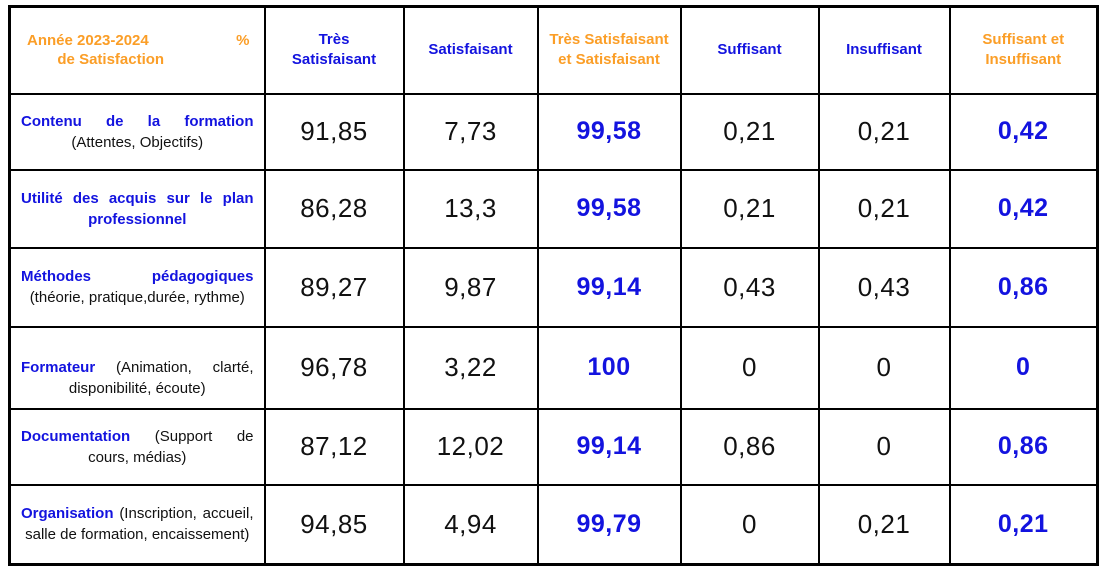 The height and width of the screenshot is (571, 1100). Describe the element at coordinates (884, 50) in the screenshot. I see `column-header-insuffisant: Insuffisant` at that location.